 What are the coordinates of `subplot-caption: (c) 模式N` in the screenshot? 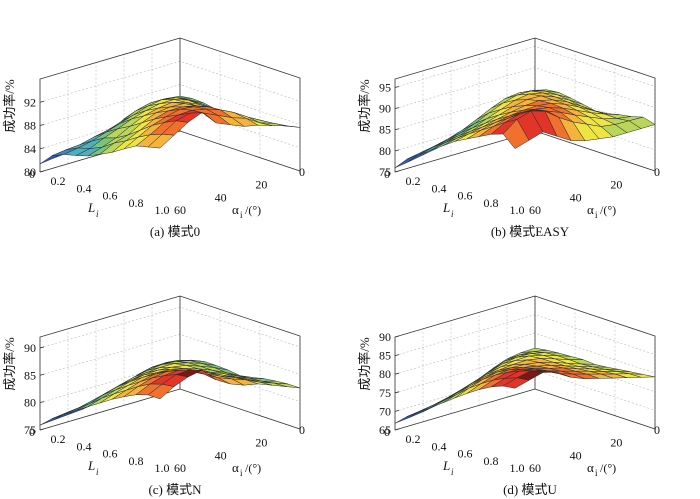 It's located at (175, 489).